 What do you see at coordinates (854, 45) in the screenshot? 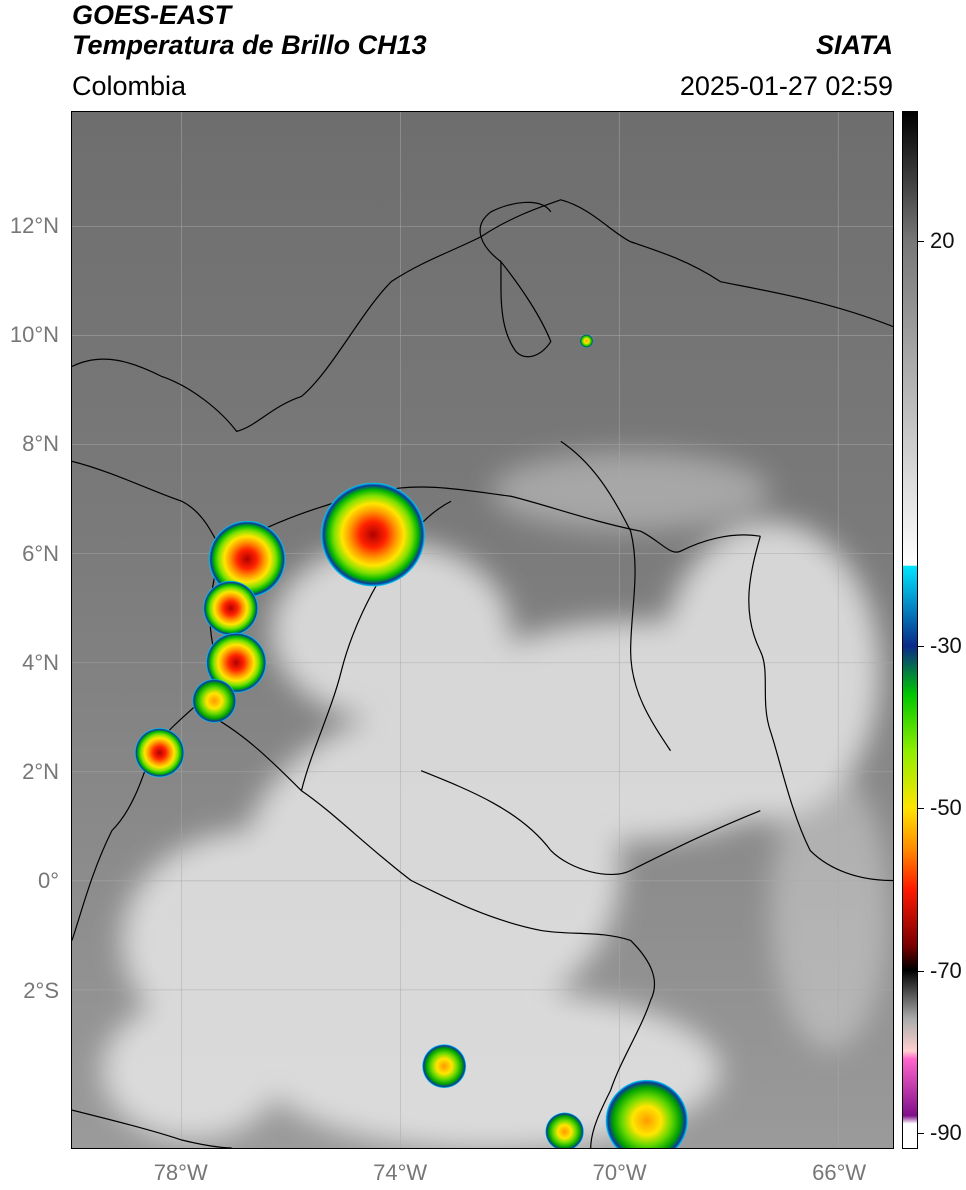
I see `brand-label: SIATA` at bounding box center [854, 45].